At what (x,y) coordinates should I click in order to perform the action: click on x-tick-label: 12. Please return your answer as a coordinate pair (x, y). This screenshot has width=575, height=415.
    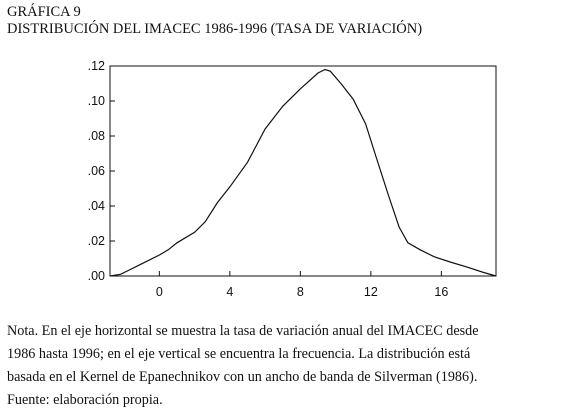
    Looking at the image, I should click on (371, 292).